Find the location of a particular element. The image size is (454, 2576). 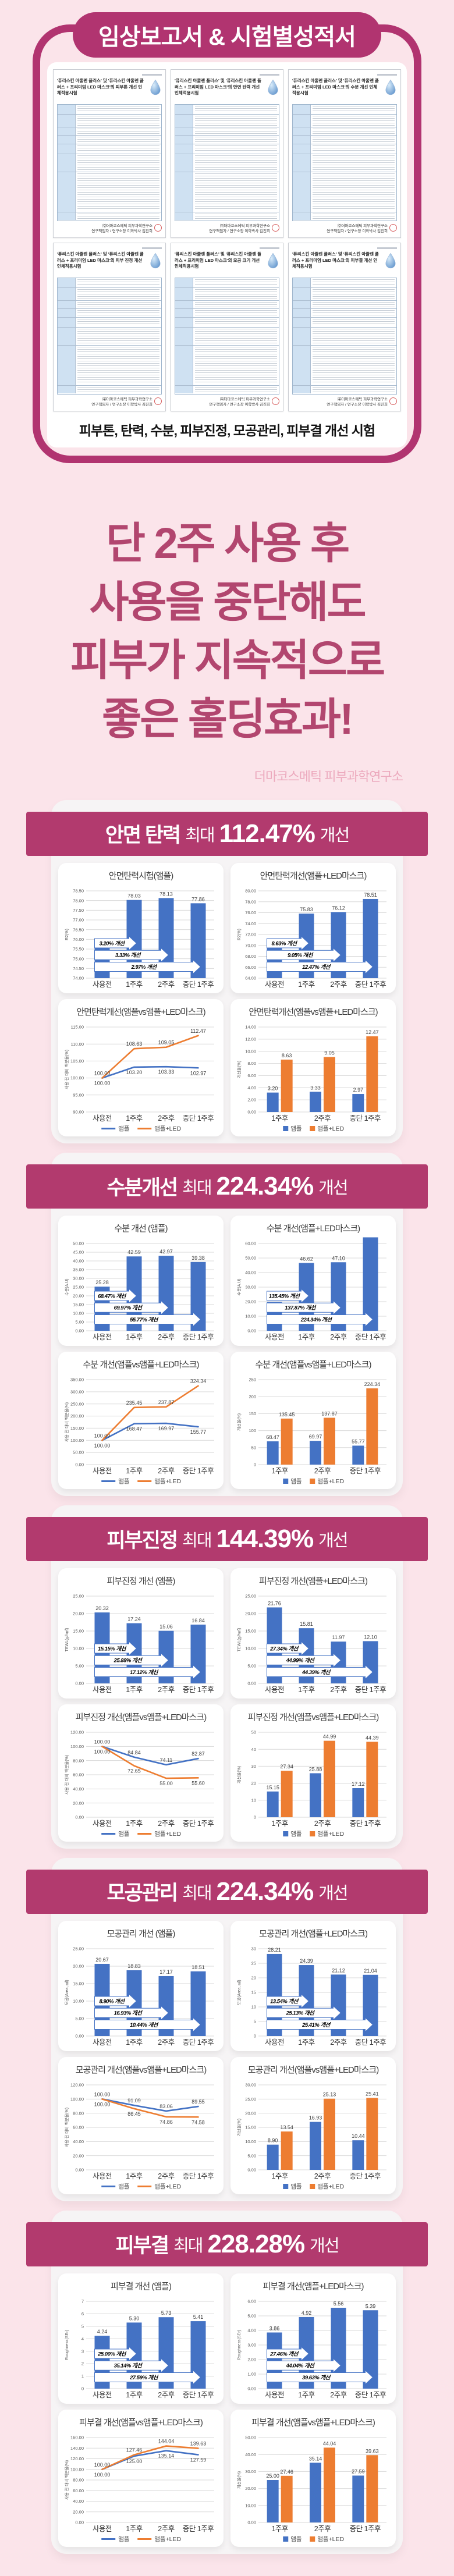

svg-text: 15.06 is located at coordinates (166, 1626).